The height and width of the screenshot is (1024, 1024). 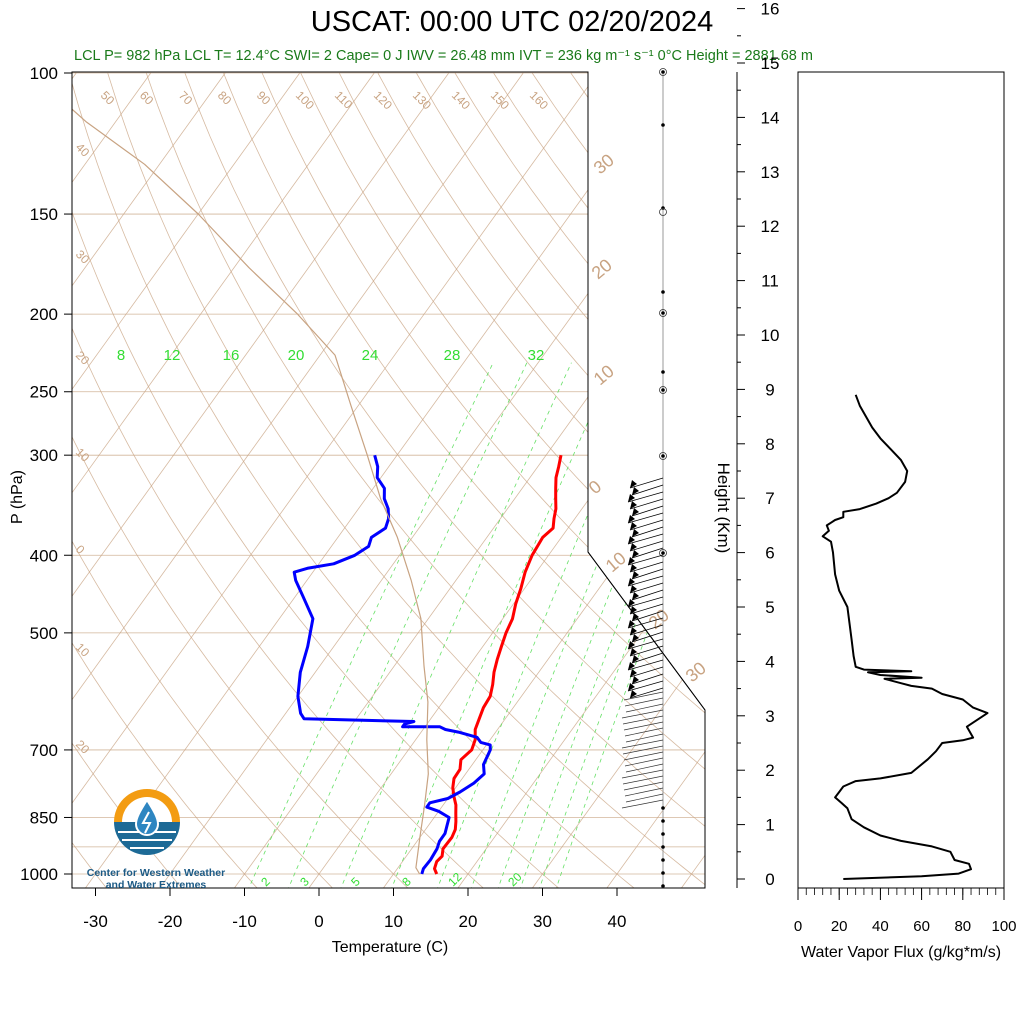 What do you see at coordinates (1003, 926) in the screenshot?
I see `flux-tick-label: 100` at bounding box center [1003, 926].